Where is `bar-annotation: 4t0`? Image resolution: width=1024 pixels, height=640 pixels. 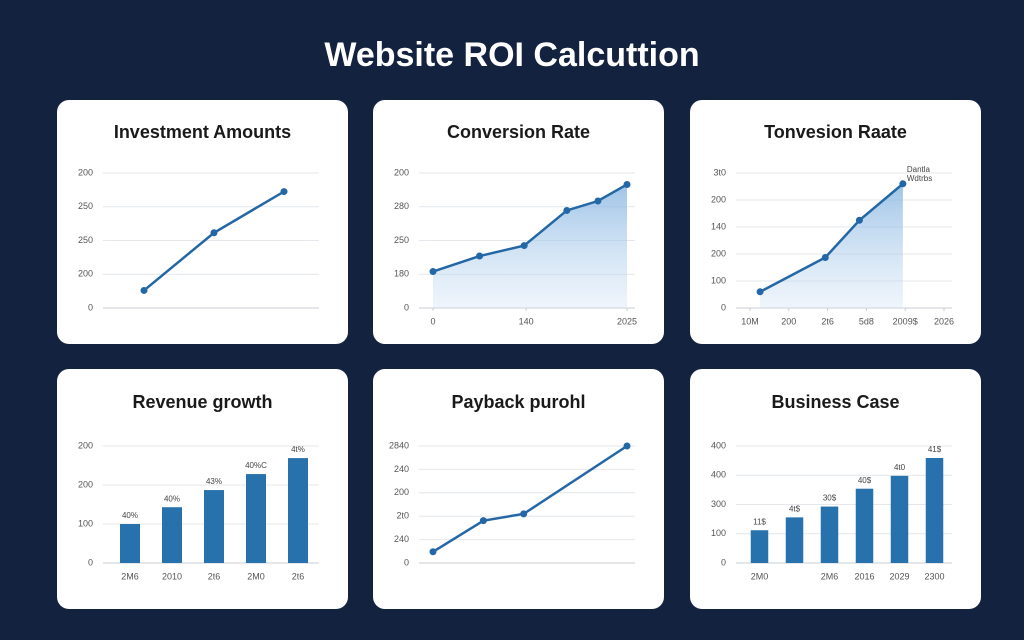 bar-annotation: 4t0 is located at coordinates (900, 467).